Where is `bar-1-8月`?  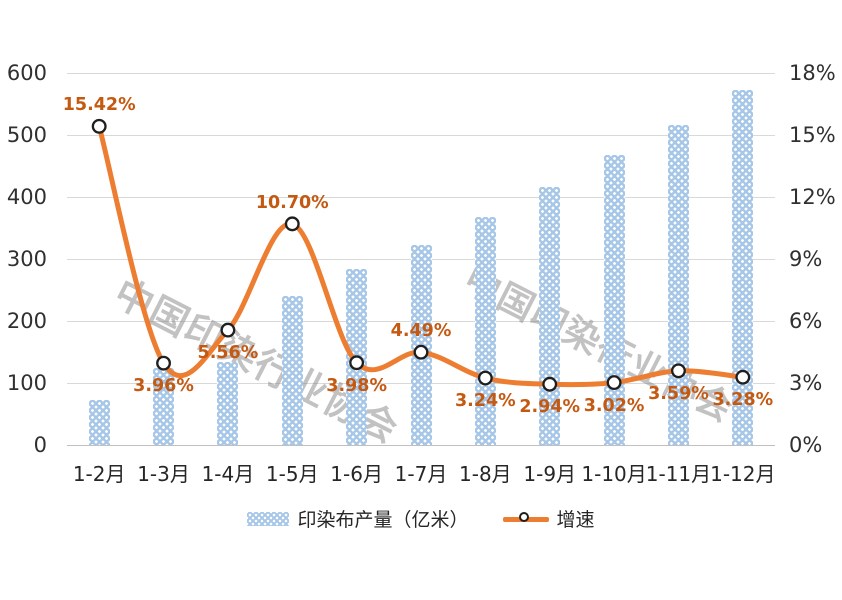 bar-1-8月 is located at coordinates (485, 330).